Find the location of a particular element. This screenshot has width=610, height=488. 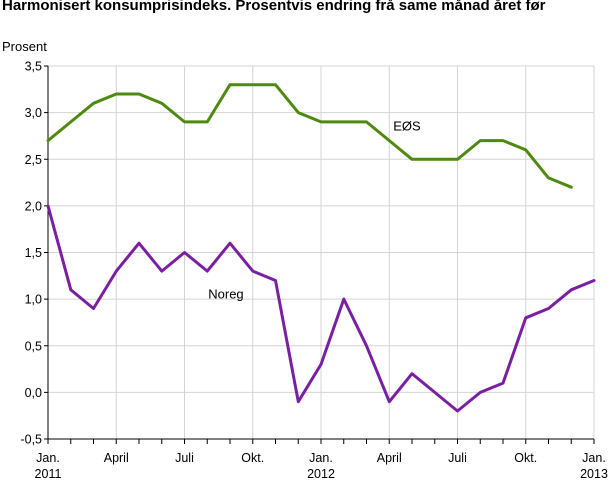

y-tick-label: 3,0 is located at coordinates (33, 113).